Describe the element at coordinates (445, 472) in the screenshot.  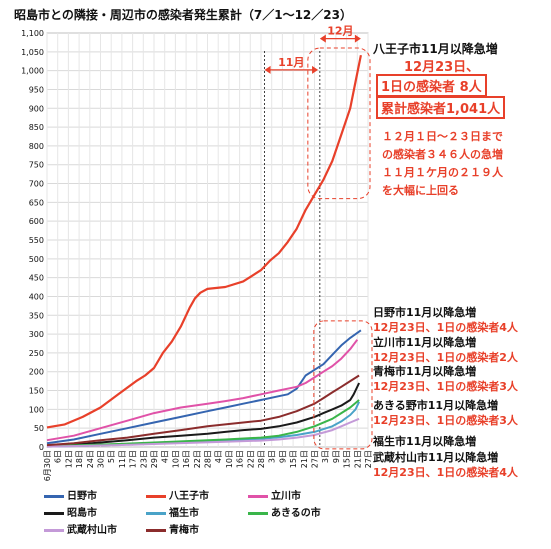
I see `annotation-musashimurayama-detail: 12月23日、1日の感染者4人` at that location.